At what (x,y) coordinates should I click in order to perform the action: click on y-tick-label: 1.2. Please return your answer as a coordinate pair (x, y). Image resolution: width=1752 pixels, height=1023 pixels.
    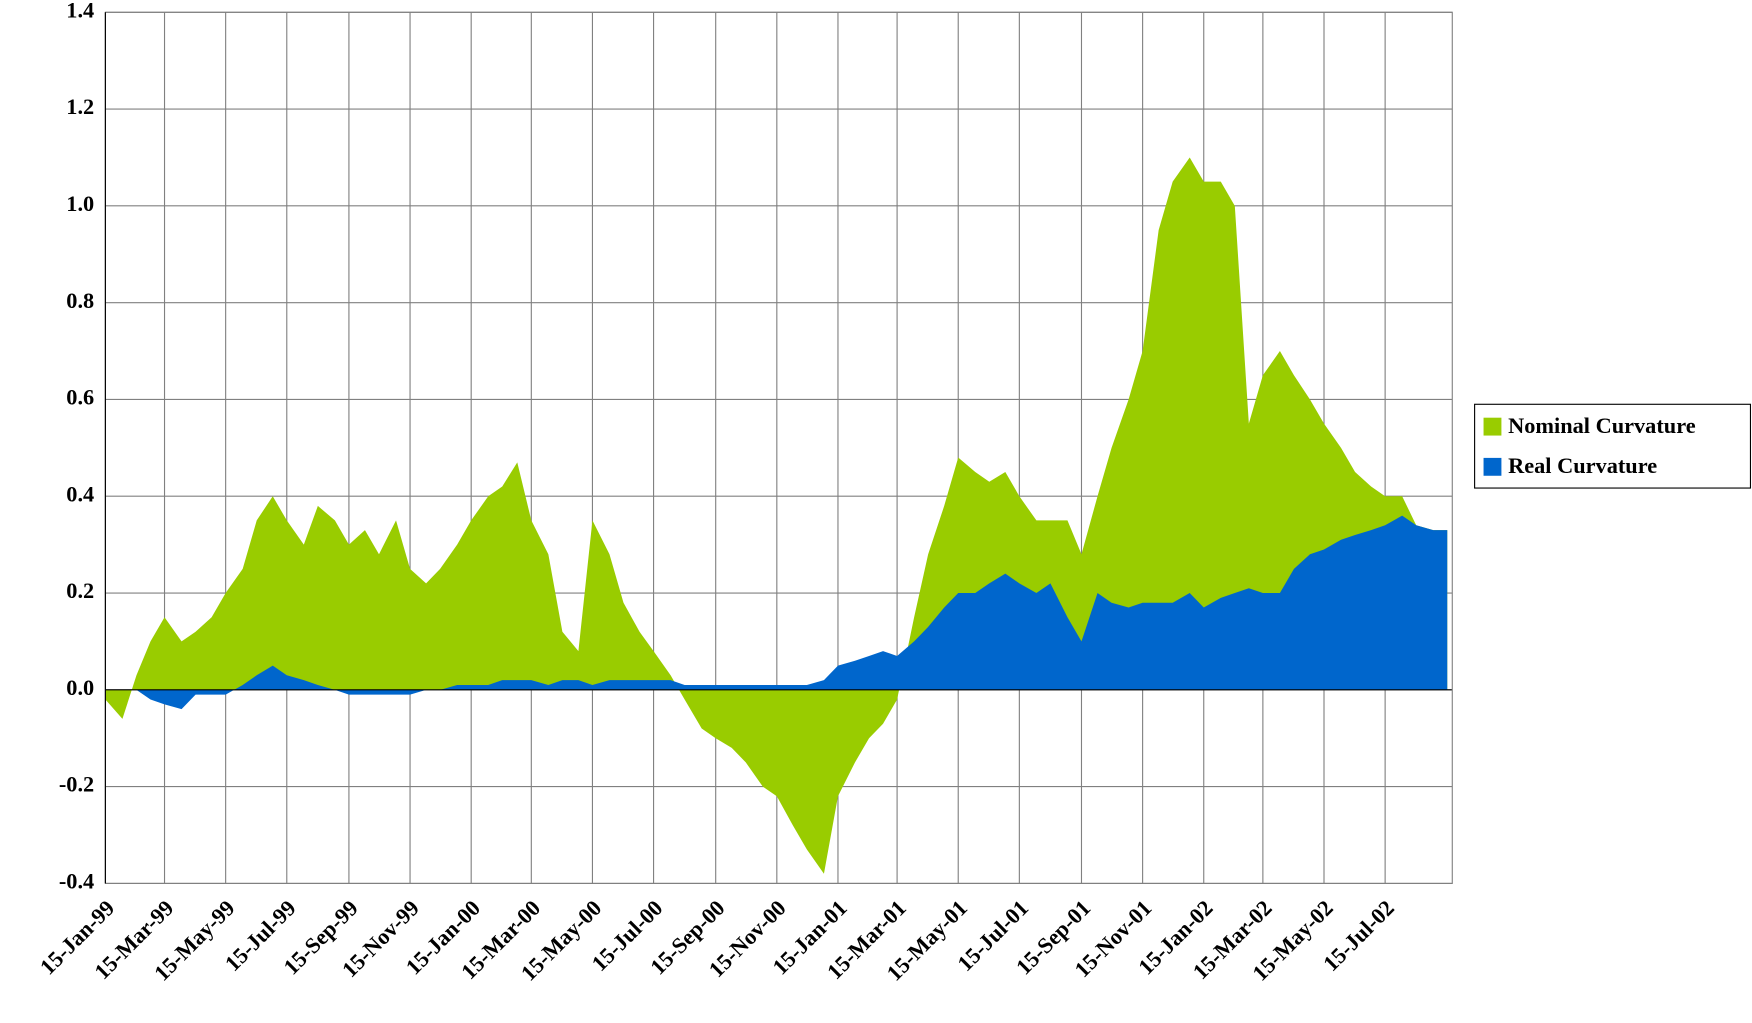
    Looking at the image, I should click on (80, 106).